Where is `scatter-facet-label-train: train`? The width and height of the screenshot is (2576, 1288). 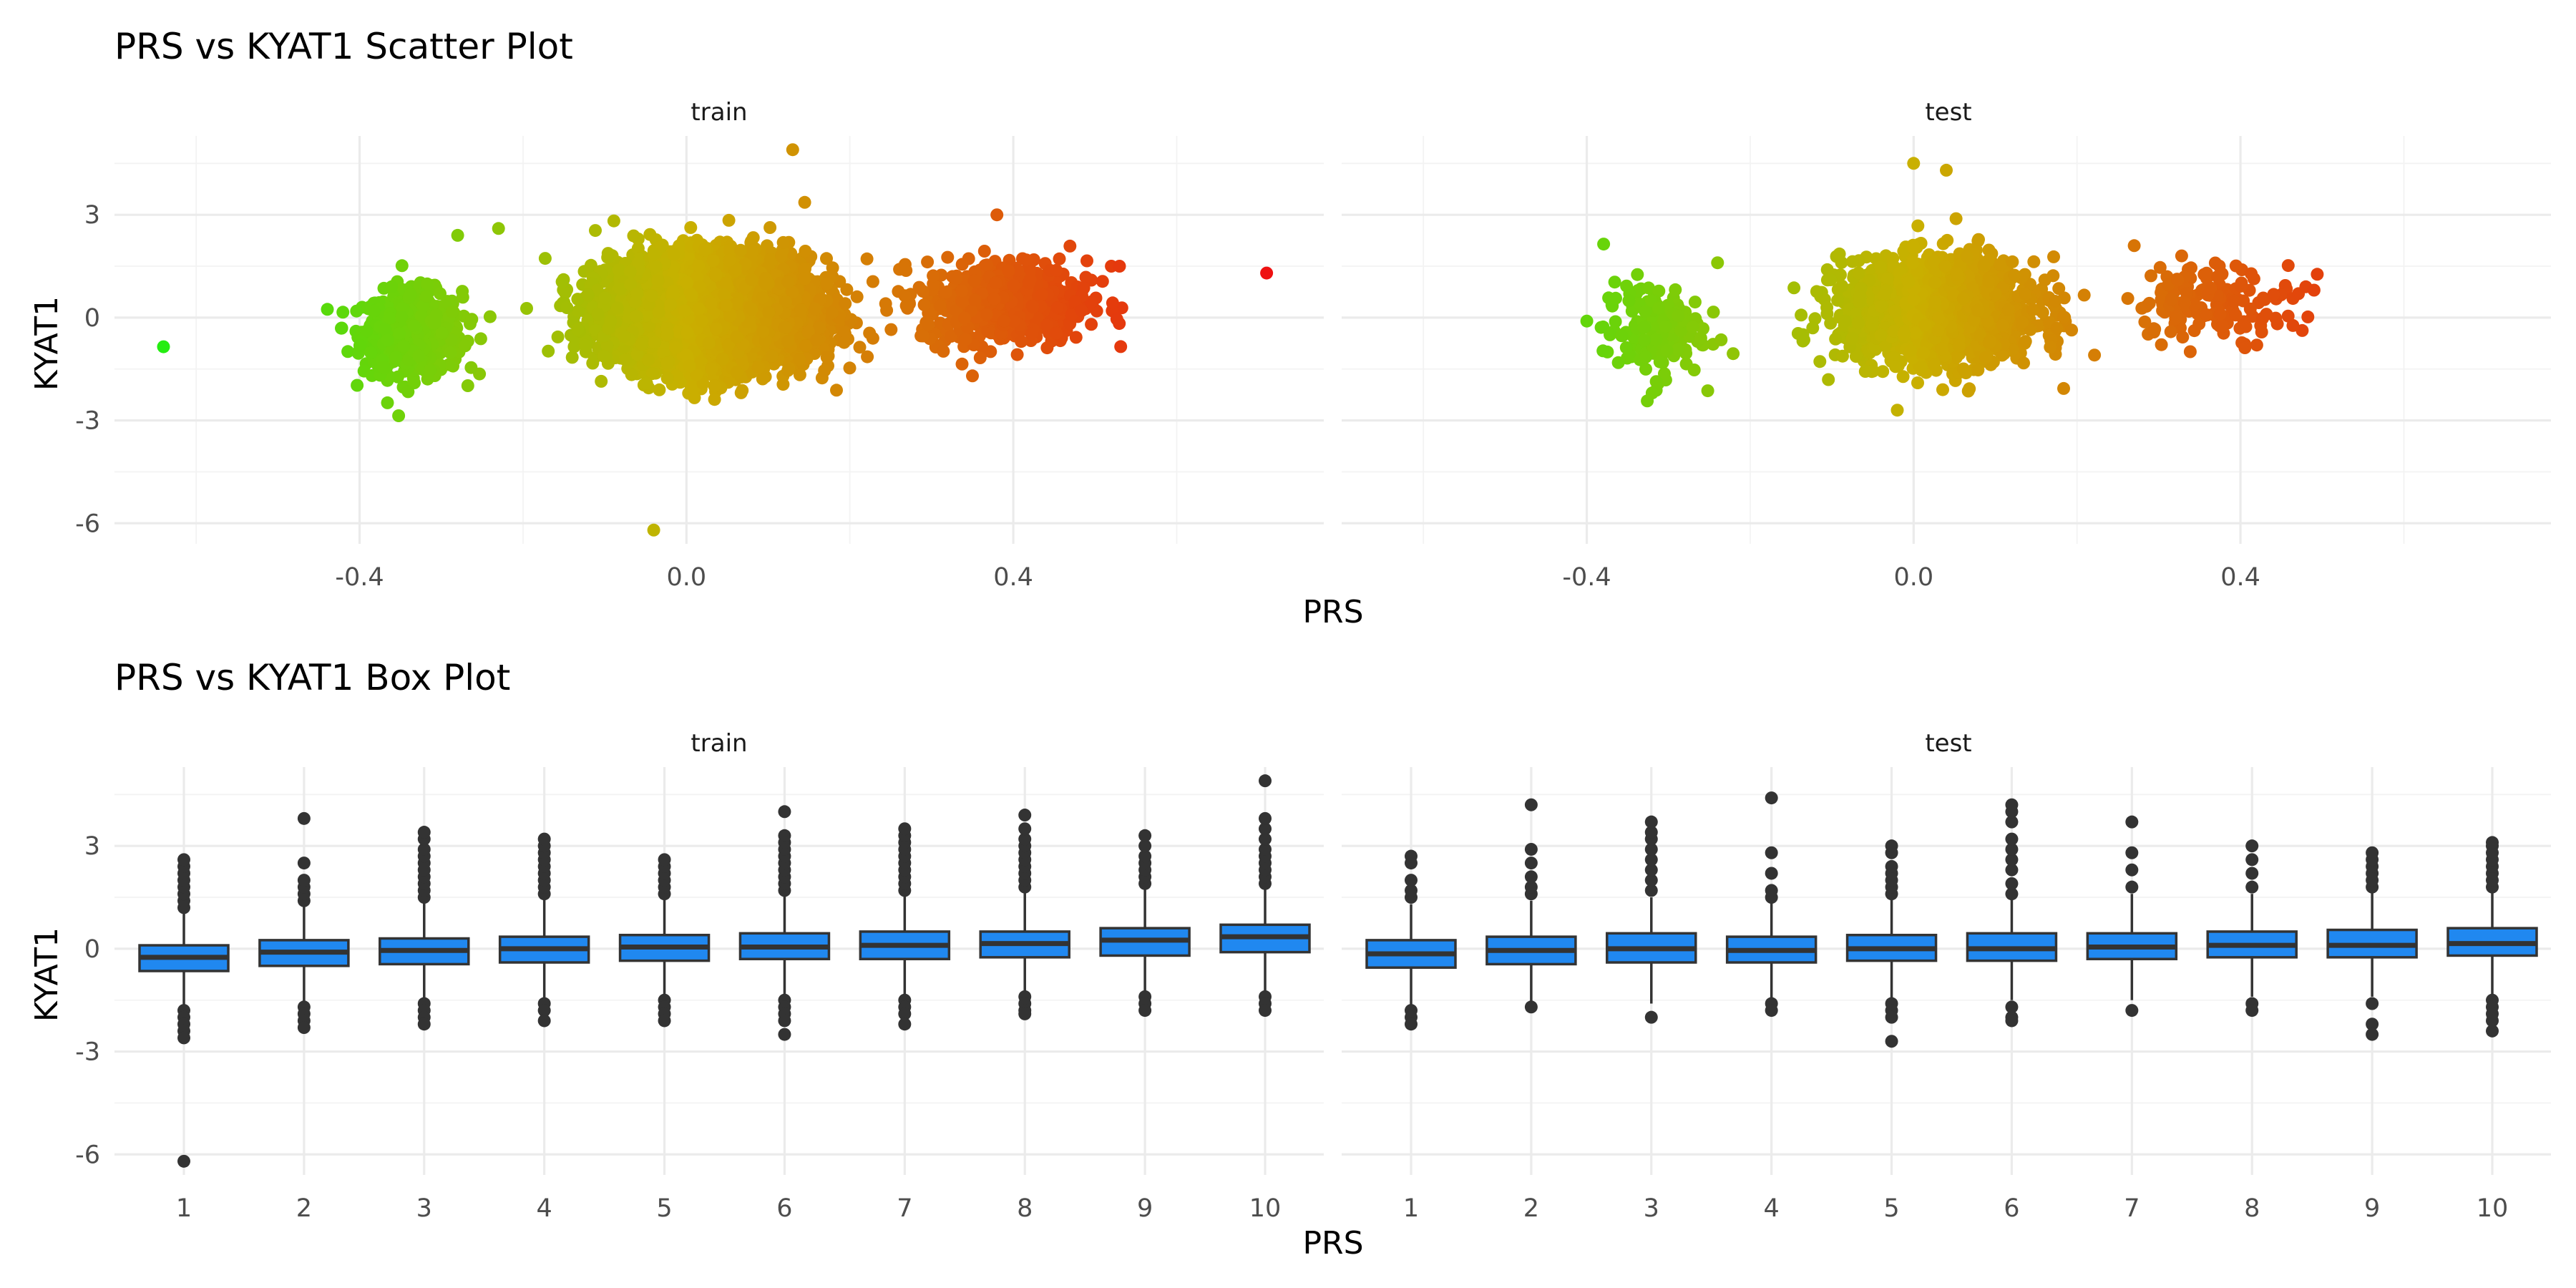
scatter-facet-label-train: train is located at coordinates (719, 112).